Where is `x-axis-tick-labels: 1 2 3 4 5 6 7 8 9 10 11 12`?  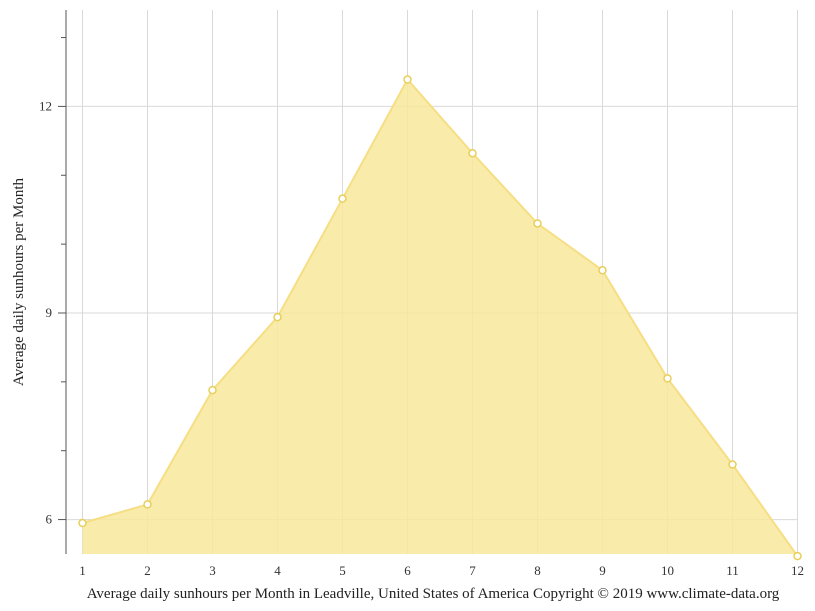 x-axis-tick-labels: 1 2 3 4 5 6 7 8 9 10 11 12 is located at coordinates (441, 570).